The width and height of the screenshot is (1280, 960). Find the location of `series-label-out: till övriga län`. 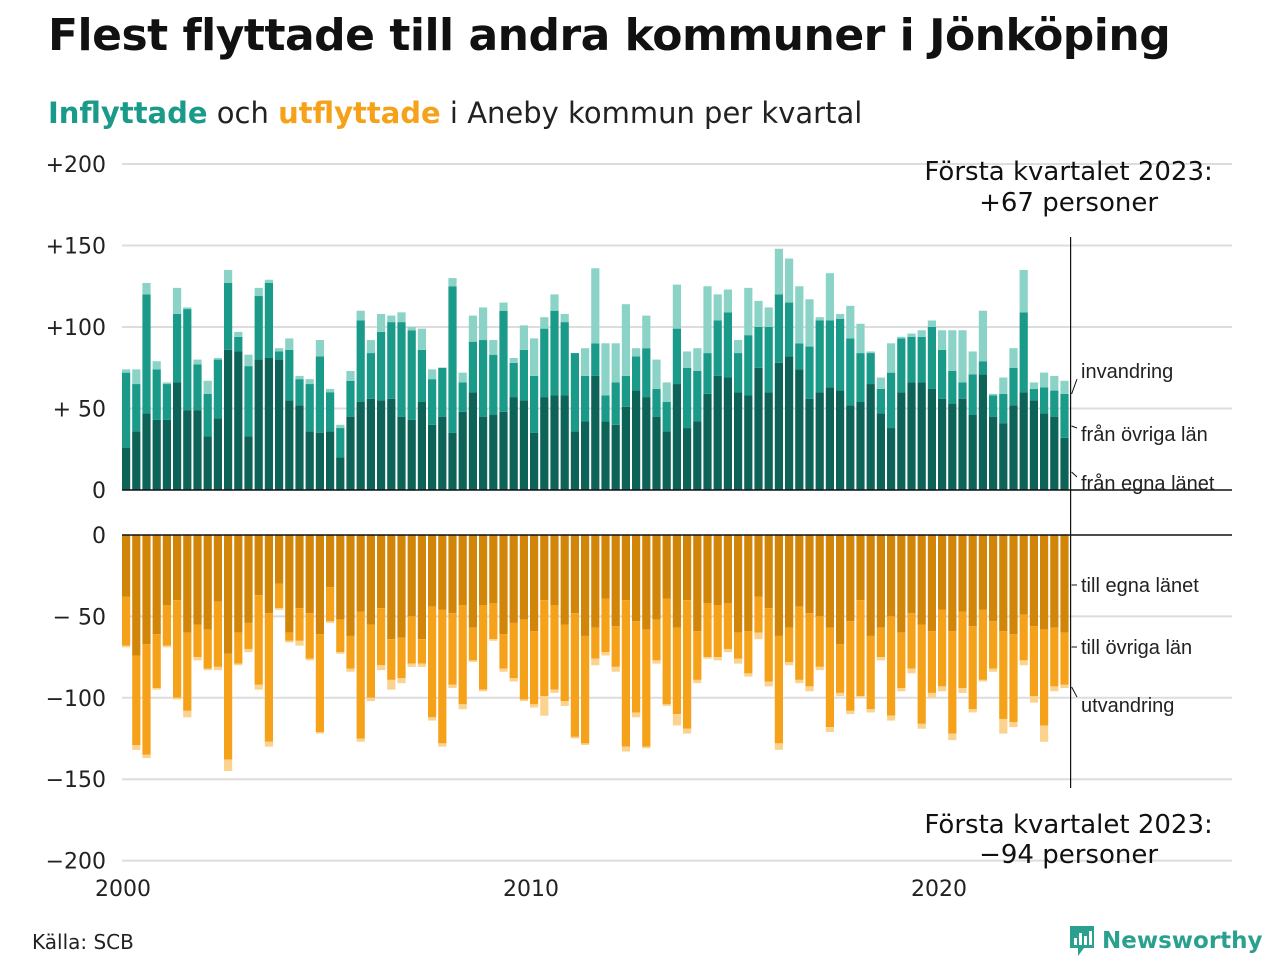

series-label-out: till övriga län is located at coordinates (1136, 648).